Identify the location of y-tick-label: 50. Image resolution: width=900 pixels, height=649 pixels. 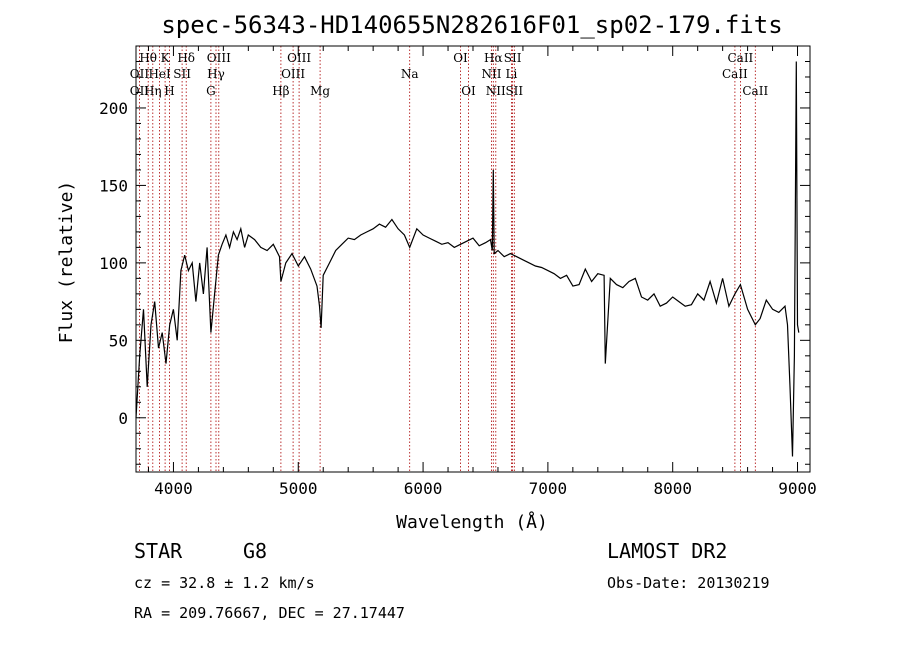
(118, 340).